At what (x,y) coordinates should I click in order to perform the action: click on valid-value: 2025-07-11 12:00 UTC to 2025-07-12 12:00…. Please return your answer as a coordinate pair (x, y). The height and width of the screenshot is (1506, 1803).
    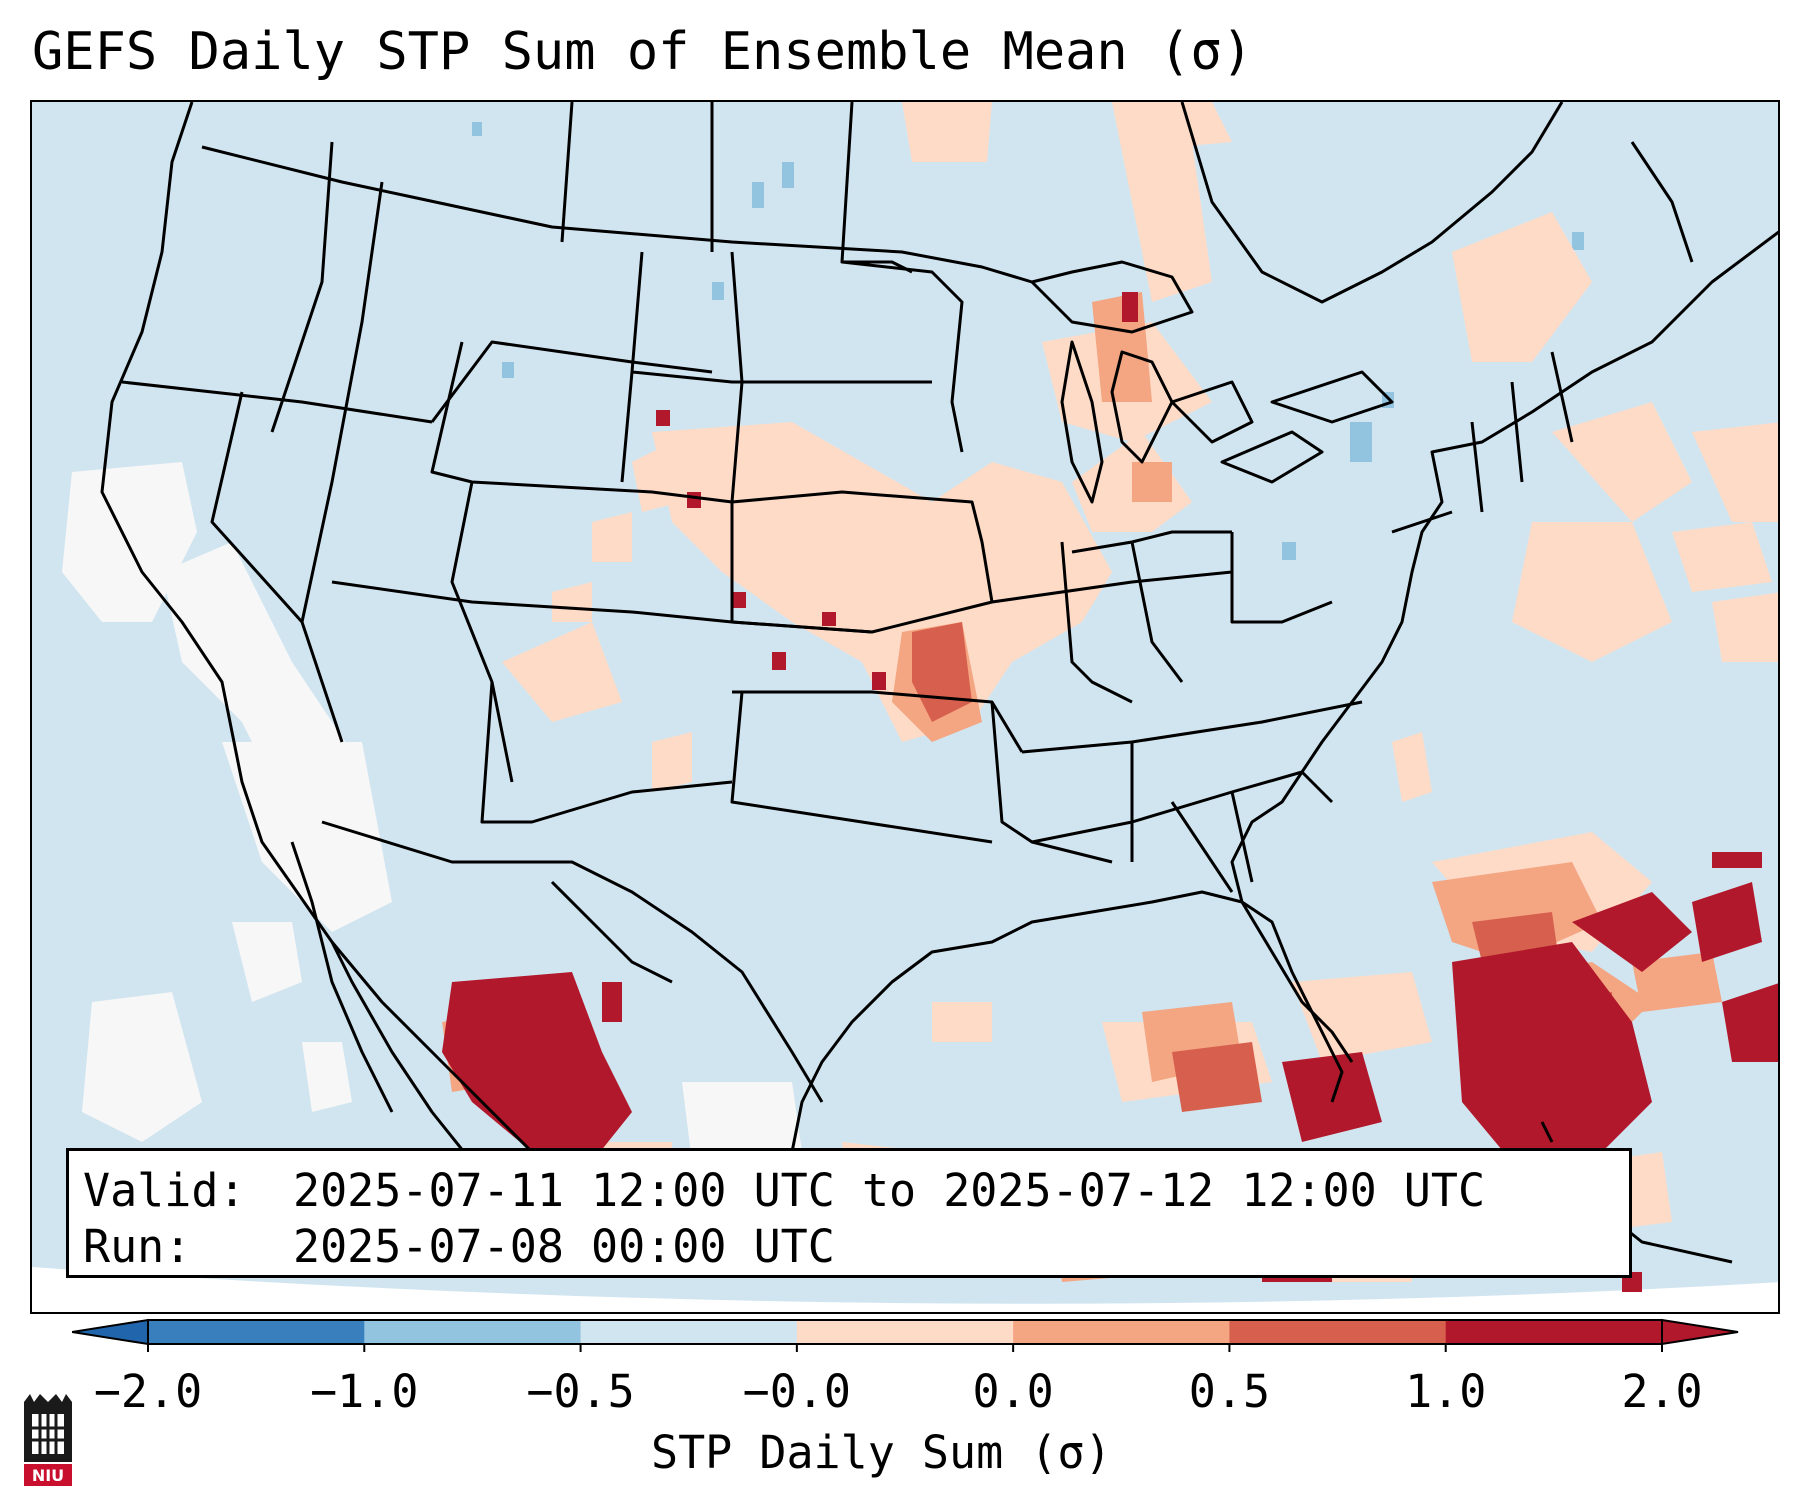
    Looking at the image, I should click on (889, 1190).